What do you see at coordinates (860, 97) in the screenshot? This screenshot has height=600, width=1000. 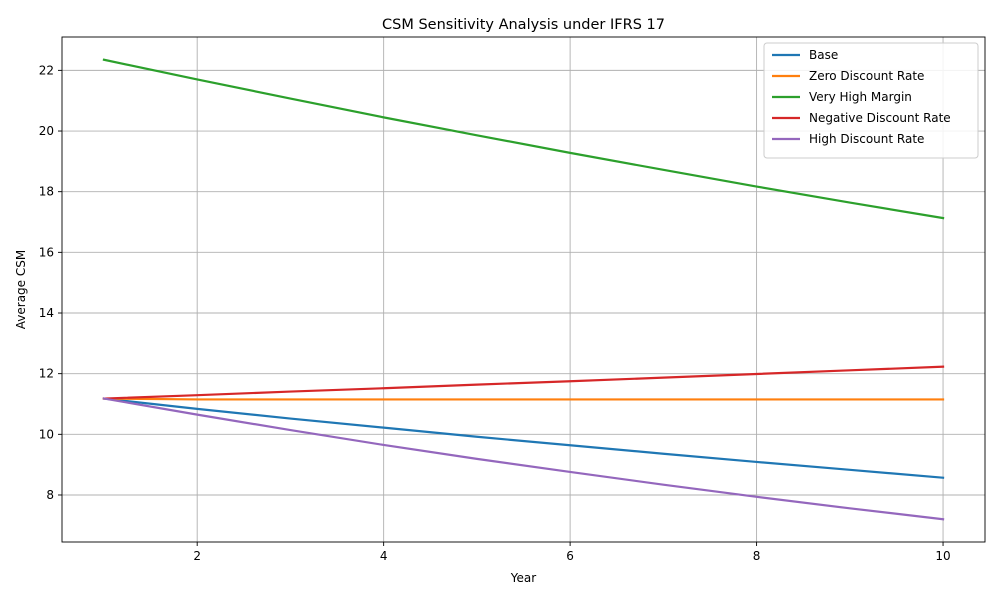 I see `legend-label-very-high-margin: Very High Margin` at bounding box center [860, 97].